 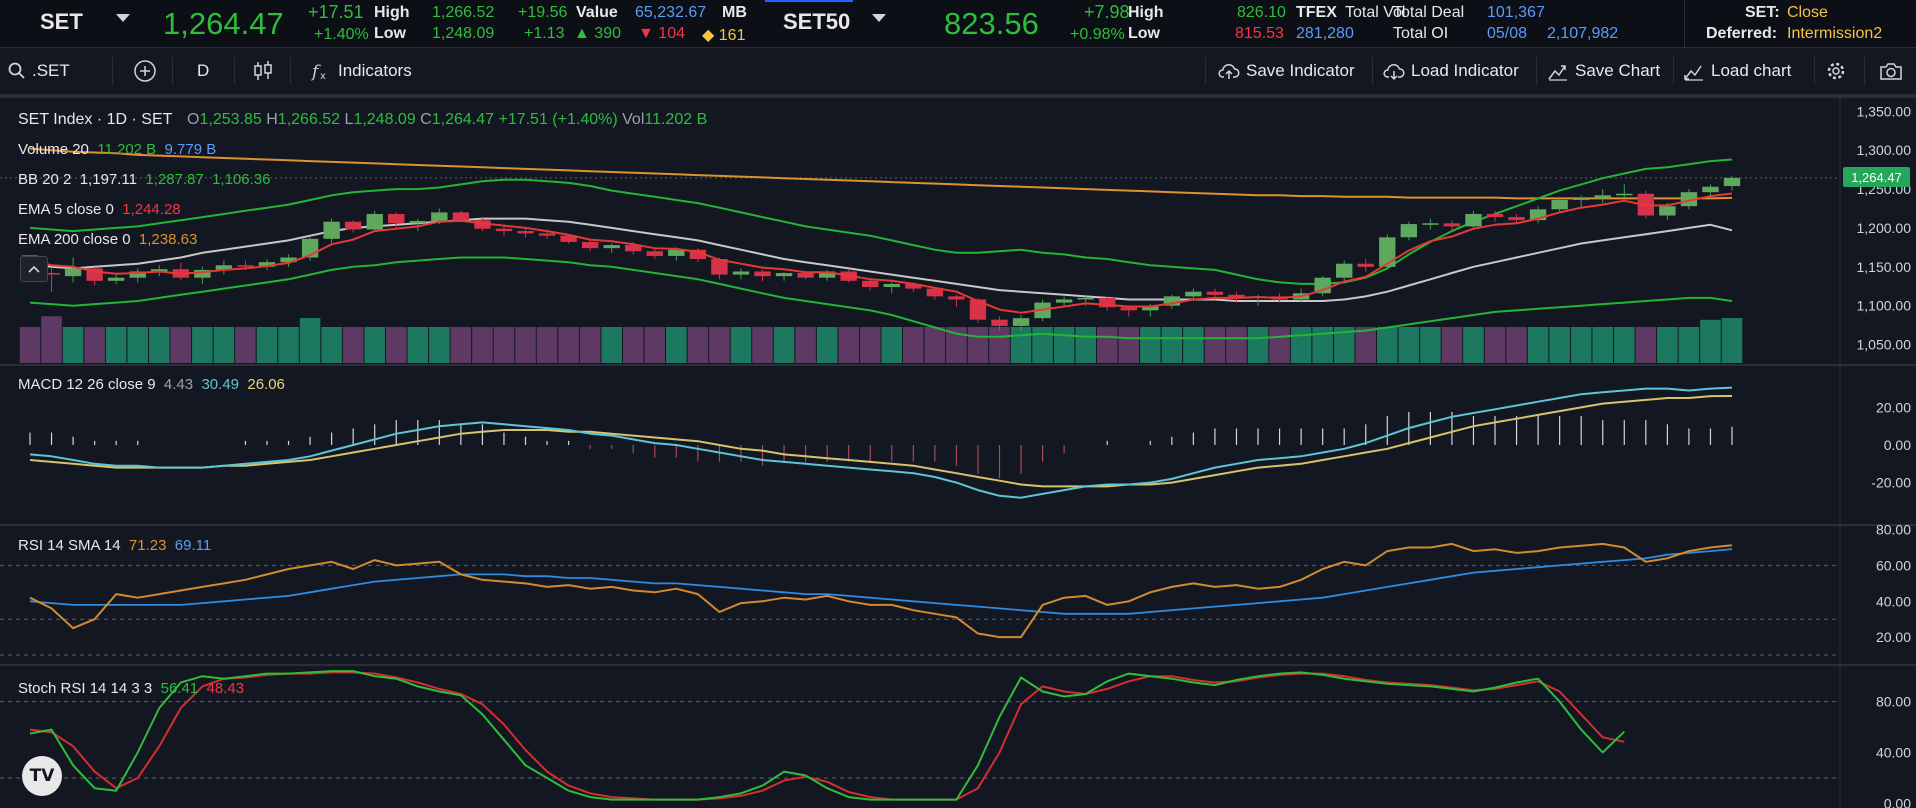 What do you see at coordinates (392, 12) in the screenshot?
I see `set-high-label: High` at bounding box center [392, 12].